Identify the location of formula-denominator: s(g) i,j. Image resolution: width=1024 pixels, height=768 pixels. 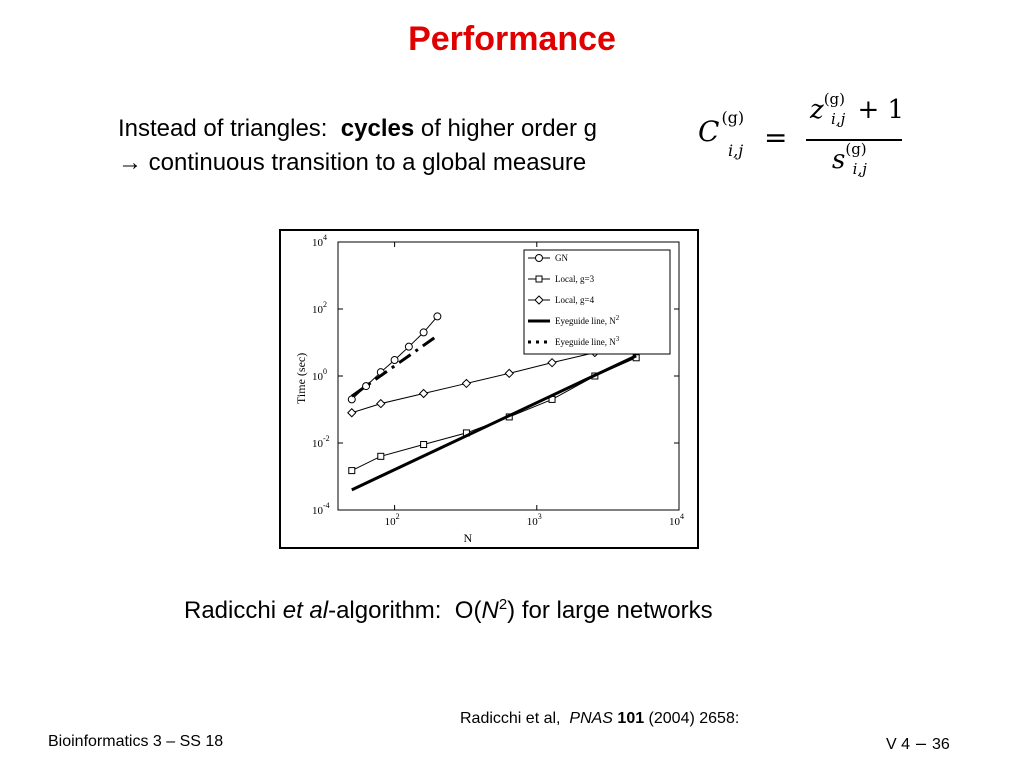
(856, 159).